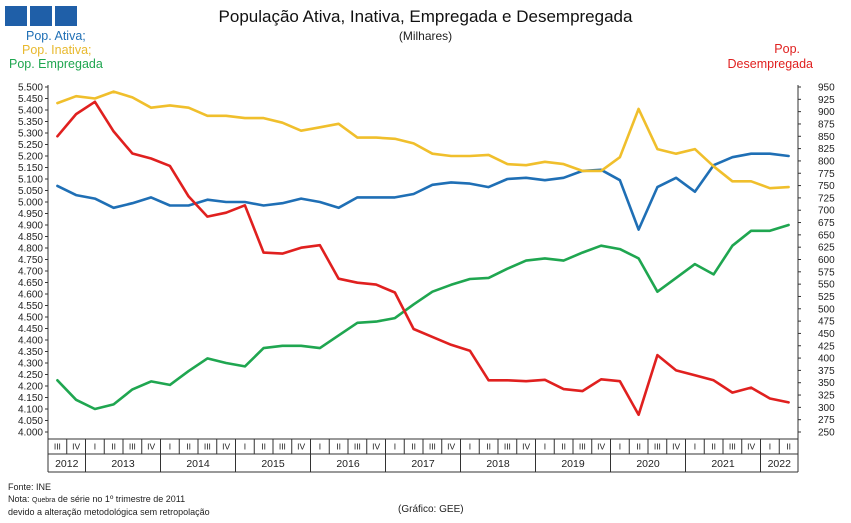 The width and height of the screenshot is (851, 523). What do you see at coordinates (44, 500) in the screenshot?
I see `footnote-note-small: Quebra` at bounding box center [44, 500].